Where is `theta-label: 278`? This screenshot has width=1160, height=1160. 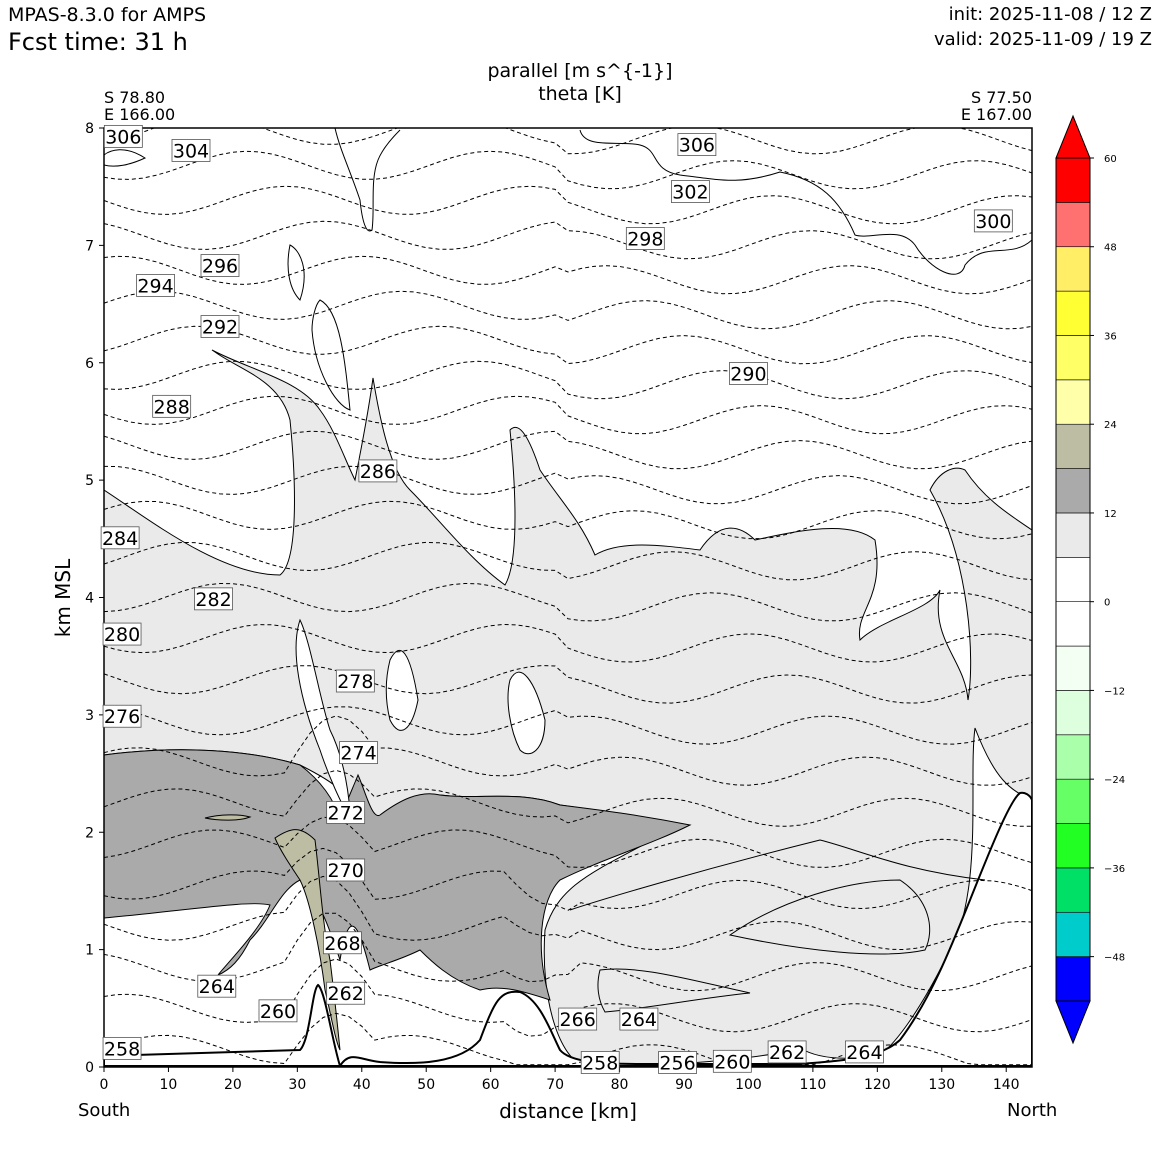 theta-label: 278 is located at coordinates (355, 681).